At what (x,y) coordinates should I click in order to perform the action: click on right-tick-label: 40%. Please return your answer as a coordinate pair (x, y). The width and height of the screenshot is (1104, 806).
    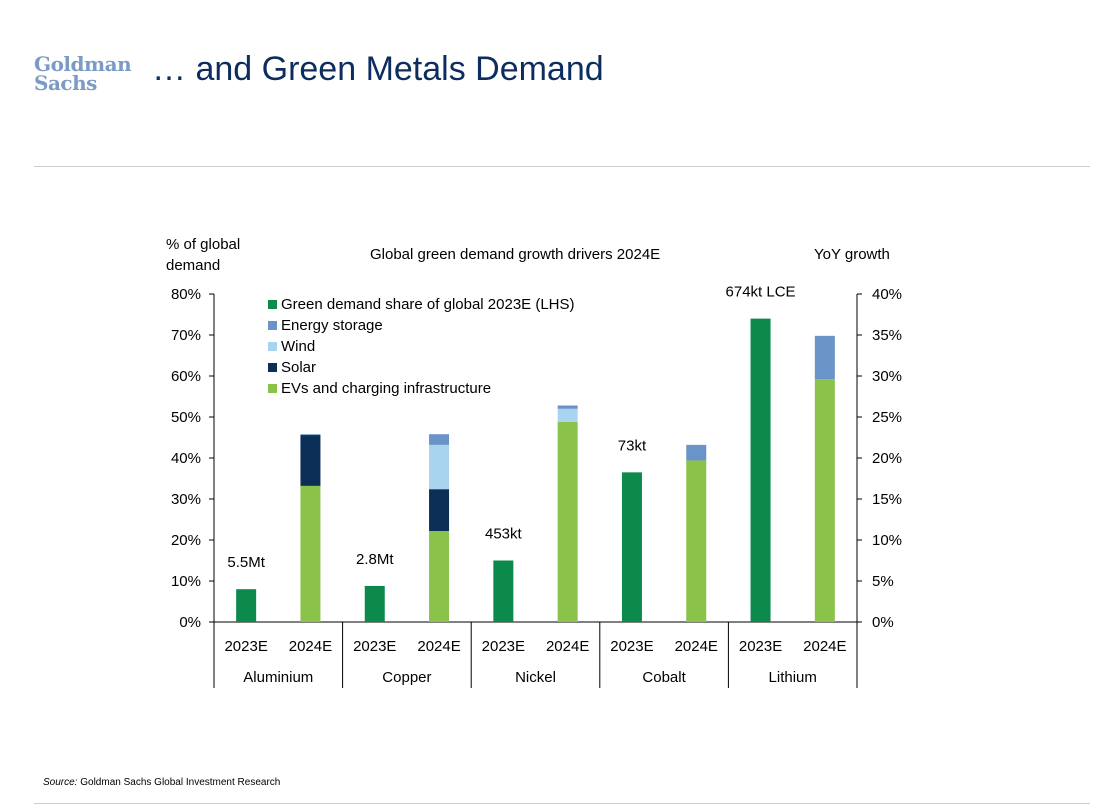
    Looking at the image, I should click on (887, 294).